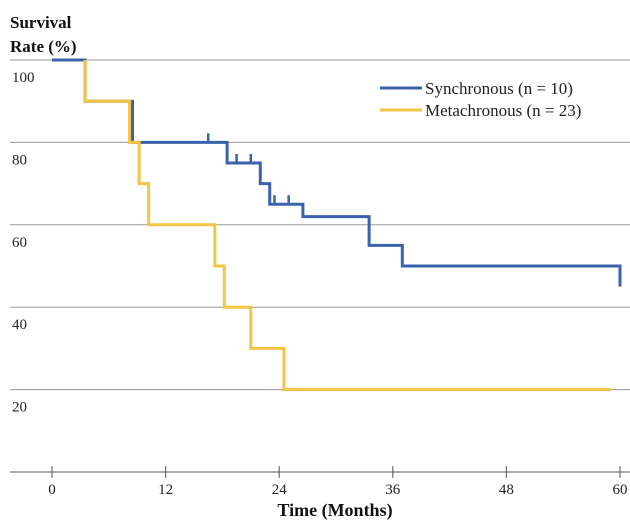 The width and height of the screenshot is (630, 522). I want to click on y-axis-label-line-1: Survival, so click(41, 22).